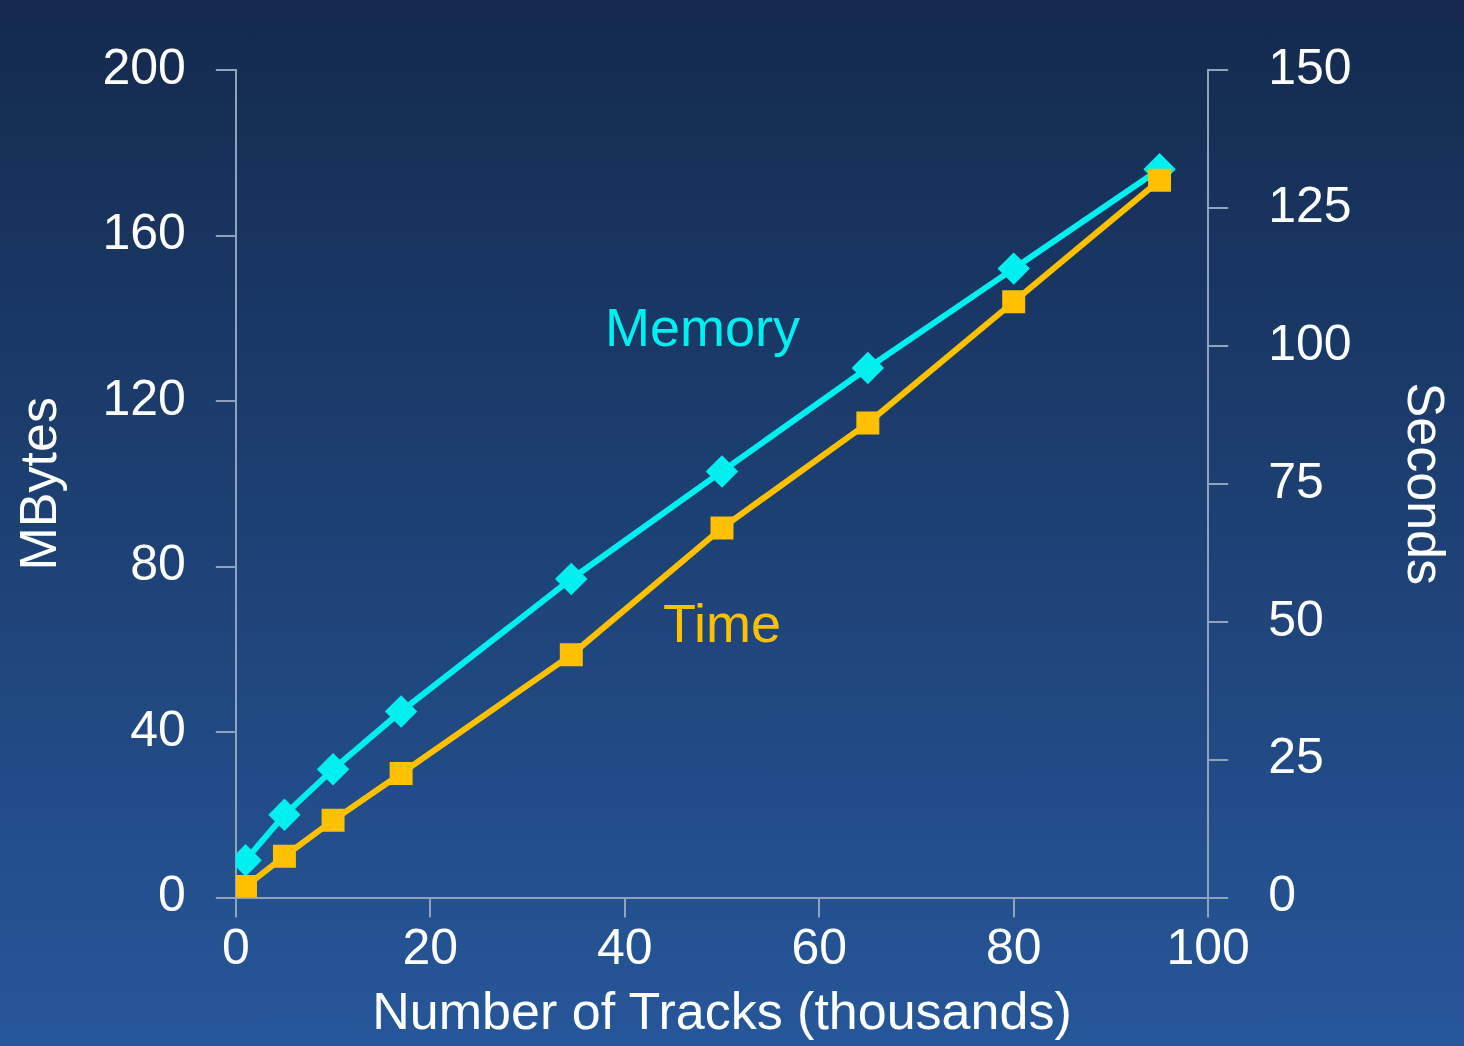  Describe the element at coordinates (1310, 204) in the screenshot. I see `y2-tick-label: 125` at that location.